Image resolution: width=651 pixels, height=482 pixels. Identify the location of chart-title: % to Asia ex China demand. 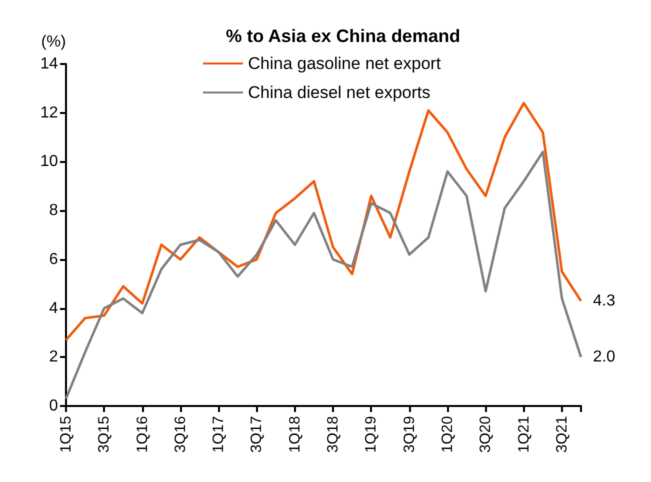
(343, 36).